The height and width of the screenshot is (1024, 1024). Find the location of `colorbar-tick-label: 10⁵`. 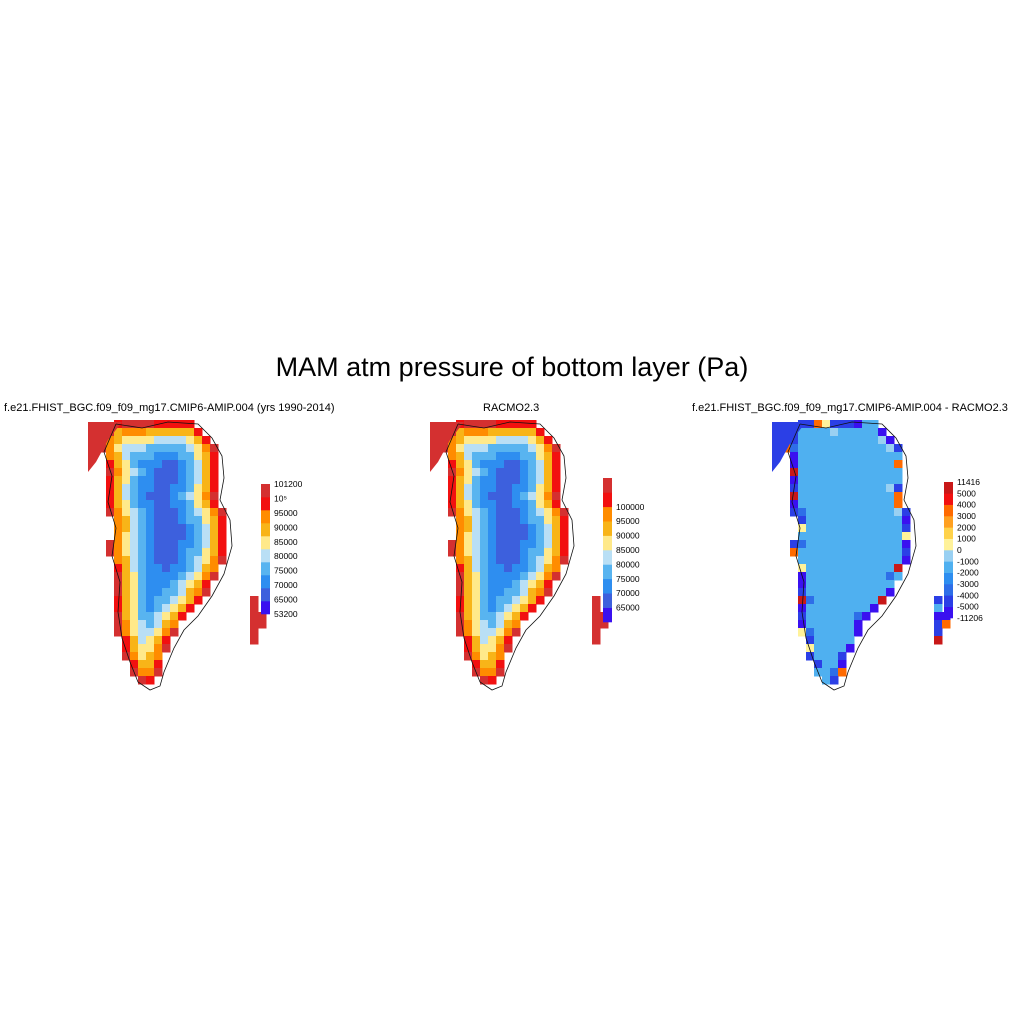

colorbar-tick-label: 10⁵ is located at coordinates (280, 498).